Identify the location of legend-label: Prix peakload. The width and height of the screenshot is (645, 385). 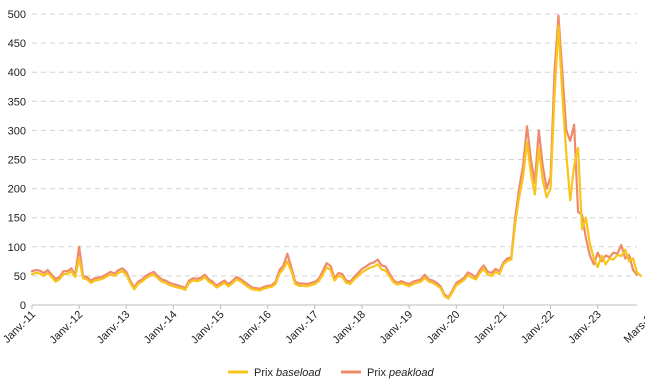
(401, 373).